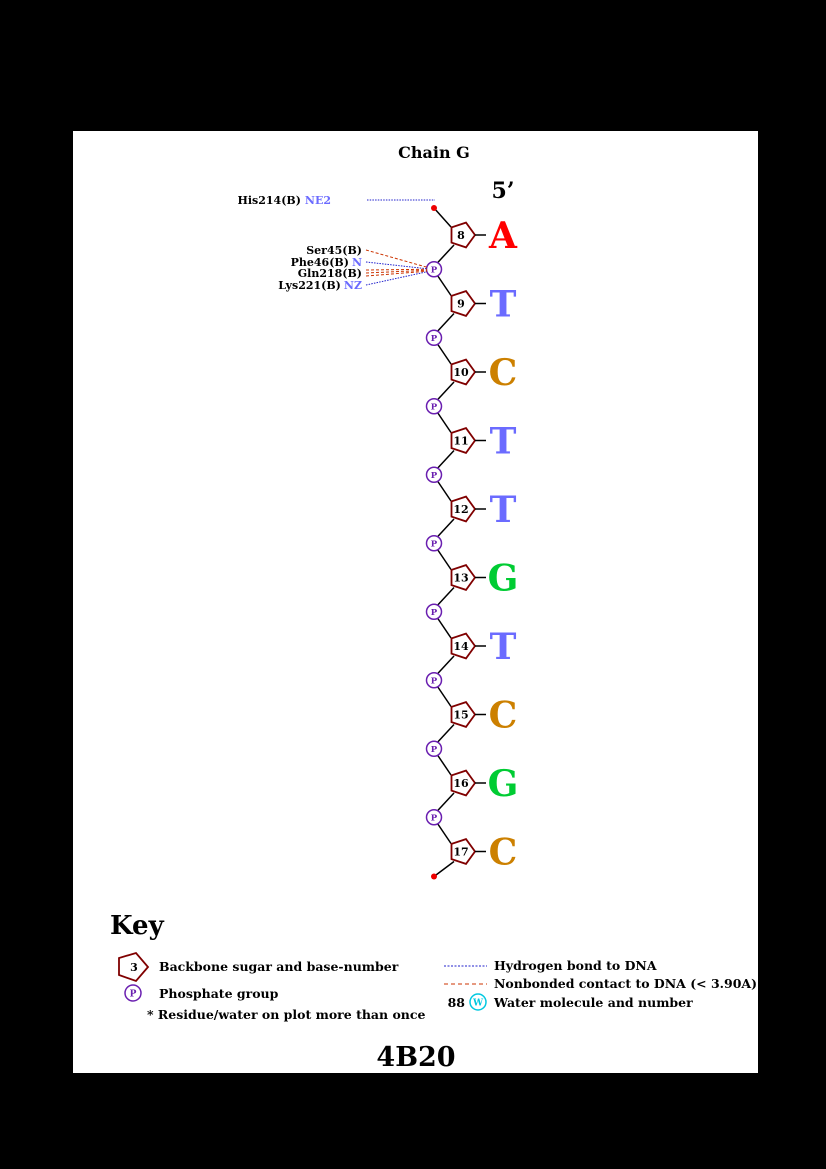 Image resolution: width=826 pixels, height=1169 pixels. What do you see at coordinates (472, 542) in the screenshot?
I see `dna-backbone: P 8 A P 9 T P 10 C P 11 T P 12 T P 13 G P 14 T P 15 C P 16 G 17 C` at bounding box center [472, 542].